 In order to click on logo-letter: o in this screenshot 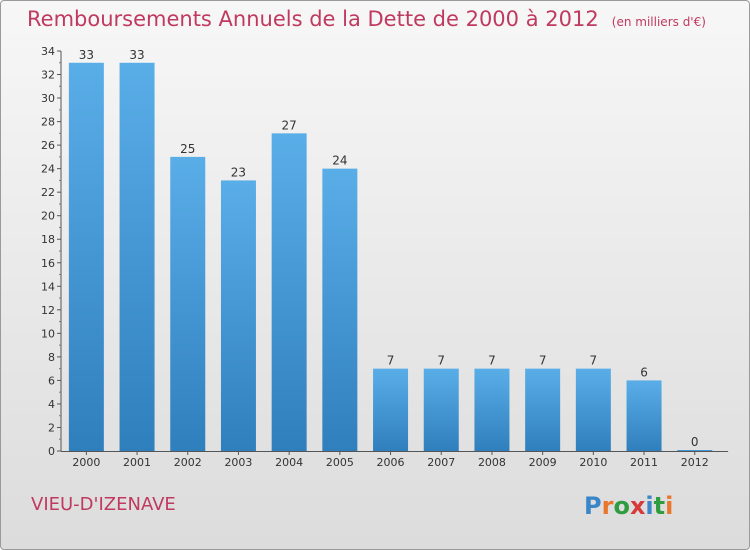, I will do `click(621, 506)`.